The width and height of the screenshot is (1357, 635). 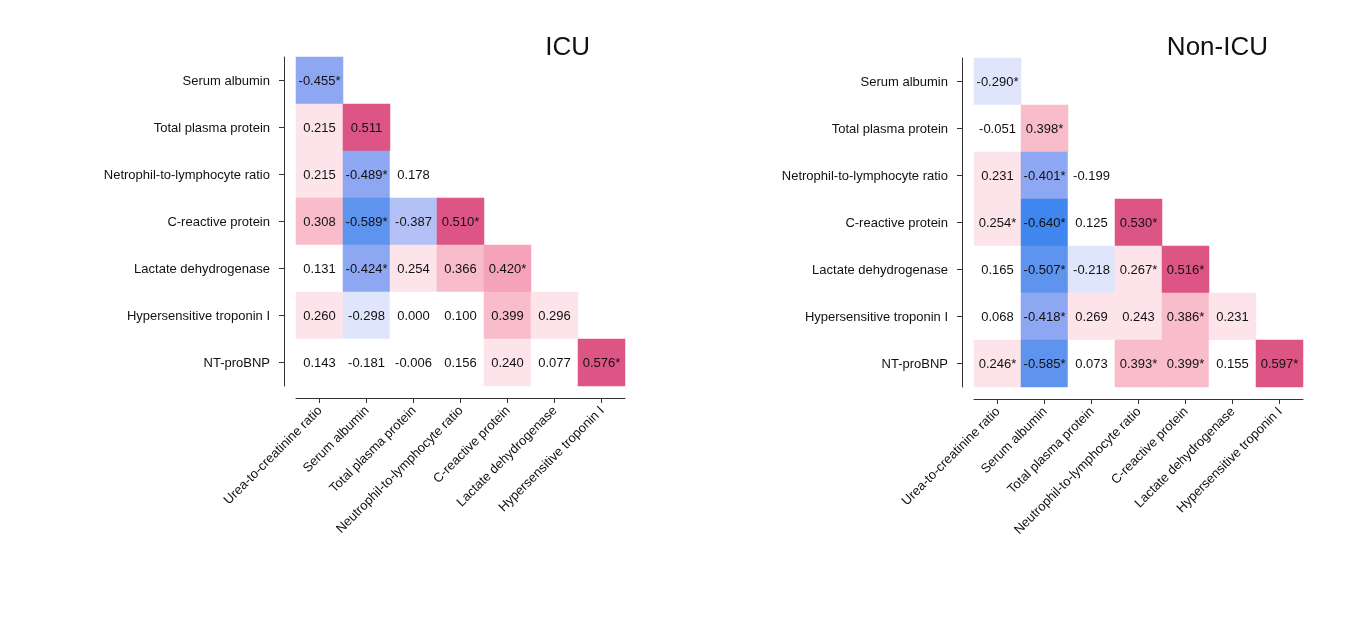 What do you see at coordinates (1217, 46) in the screenshot?
I see `chart-title: Non-ICU` at bounding box center [1217, 46].